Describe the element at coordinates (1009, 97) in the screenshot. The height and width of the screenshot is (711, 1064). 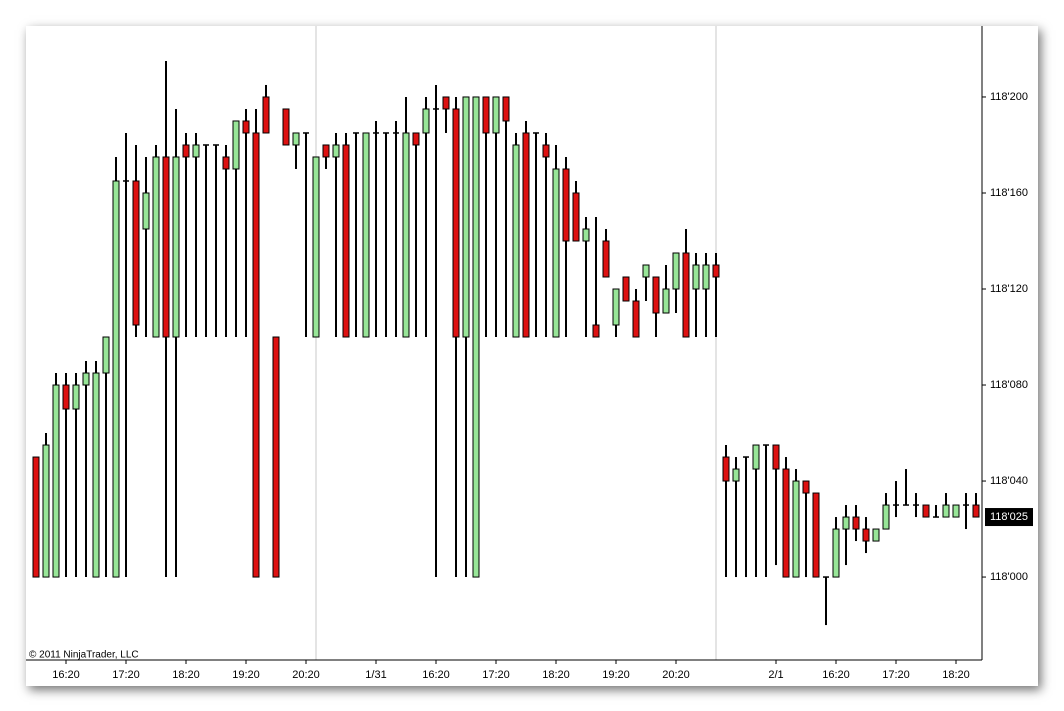
I see `y-tick-label: 118'200` at that location.